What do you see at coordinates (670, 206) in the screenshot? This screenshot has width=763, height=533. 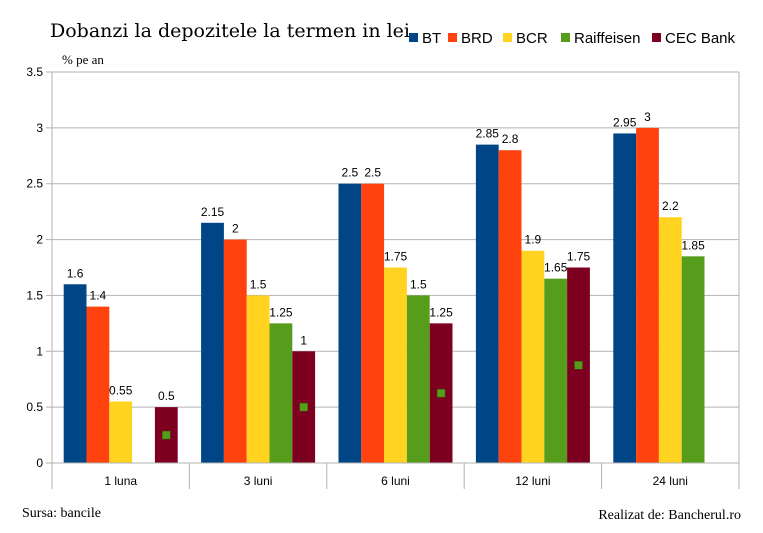 I see `data-label: 2.2` at bounding box center [670, 206].